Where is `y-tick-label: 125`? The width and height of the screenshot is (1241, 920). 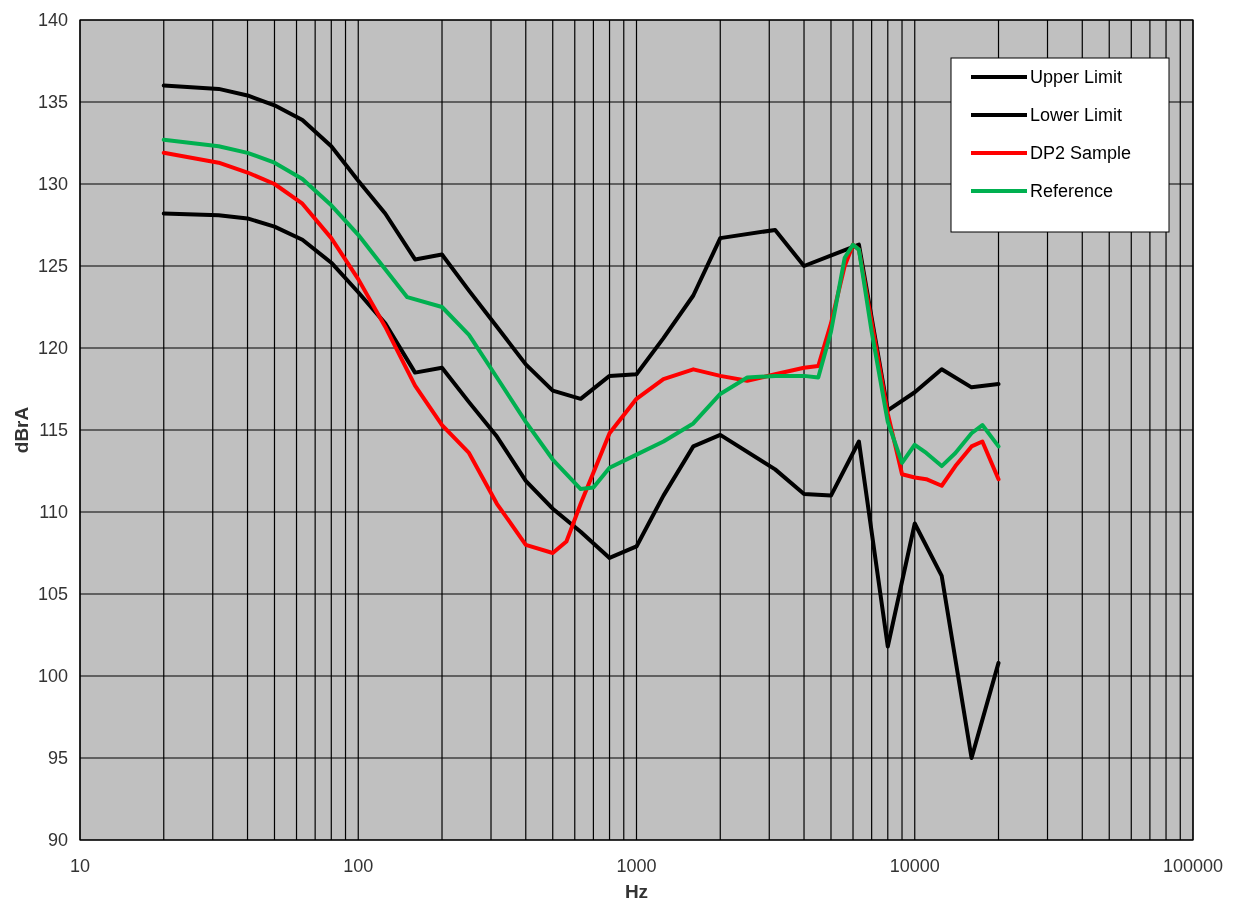
y-tick-label: 125 is located at coordinates (52, 266).